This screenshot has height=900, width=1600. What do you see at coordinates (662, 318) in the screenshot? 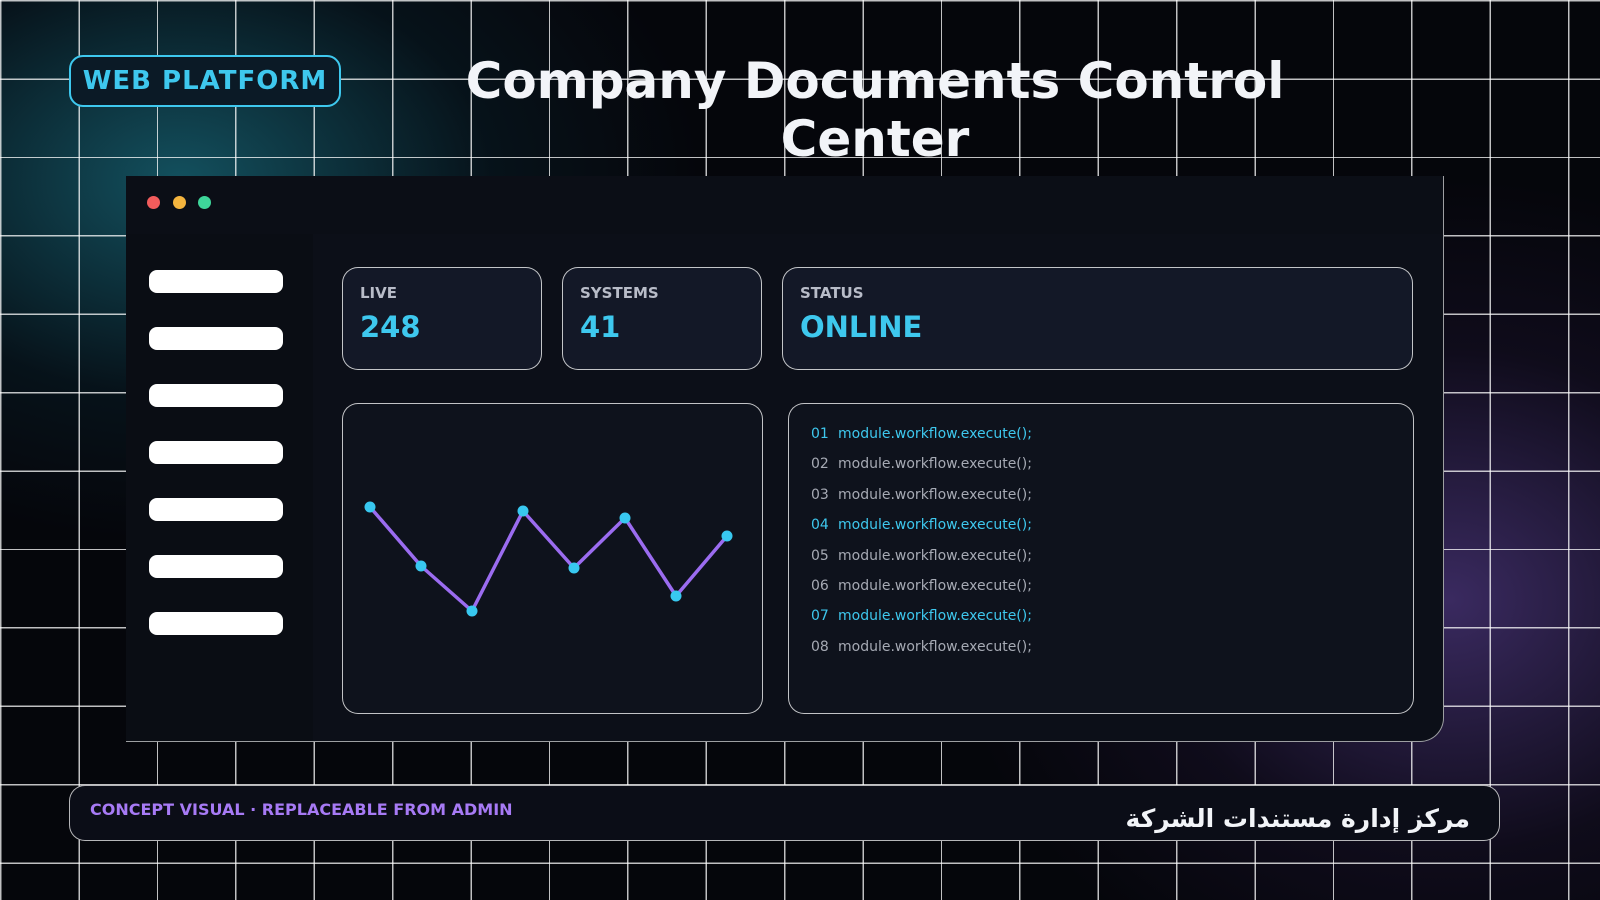
I see `stat-card: SYSTEMS 41` at bounding box center [662, 318].